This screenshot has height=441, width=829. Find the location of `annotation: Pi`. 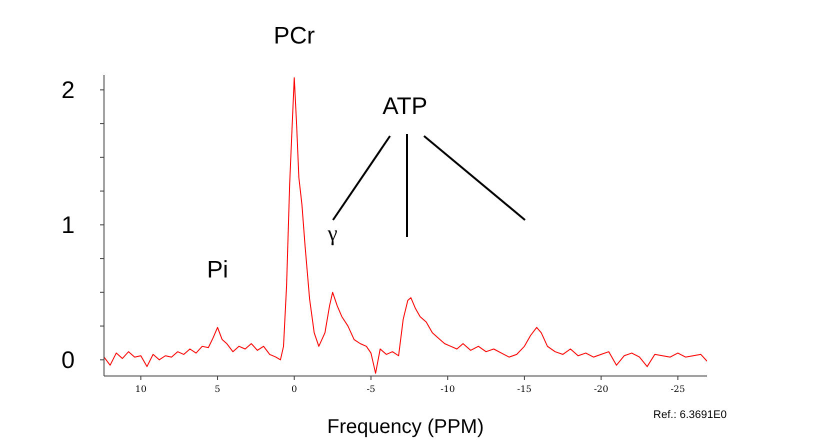

annotation: Pi is located at coordinates (217, 270).